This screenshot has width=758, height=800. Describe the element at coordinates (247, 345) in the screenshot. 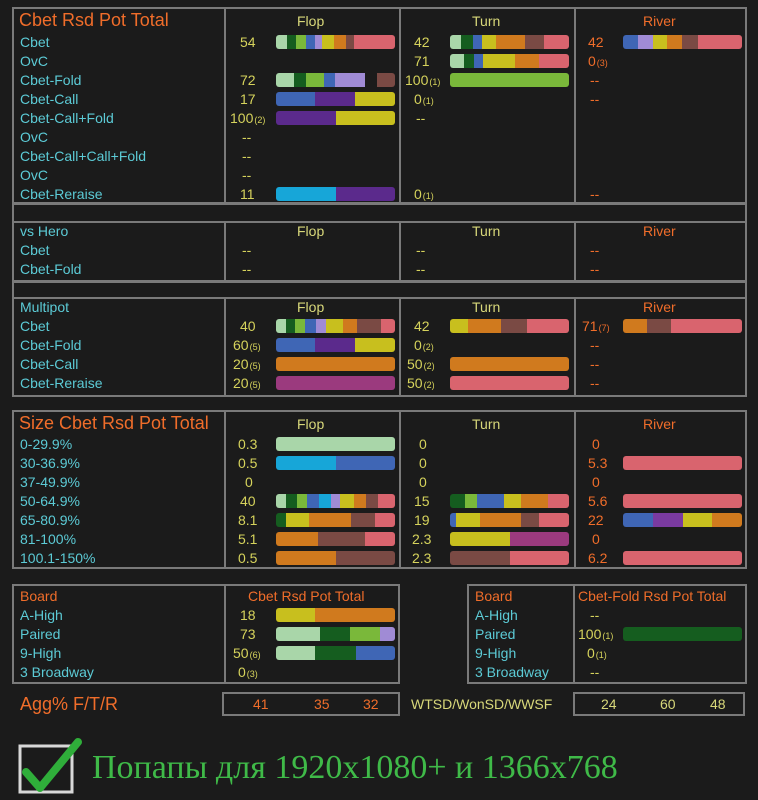

I see `flop-value: 60(5)` at that location.